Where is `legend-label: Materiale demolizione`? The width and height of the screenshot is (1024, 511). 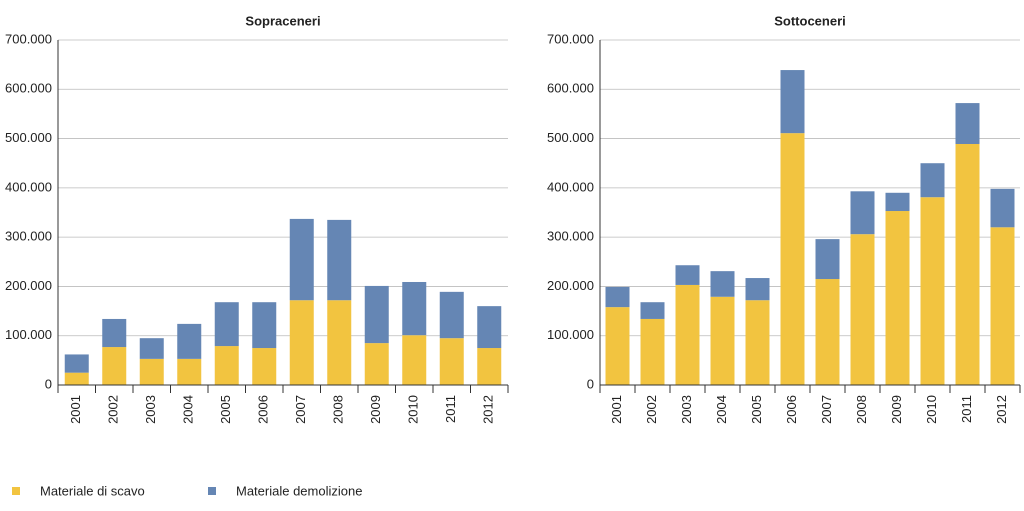 legend-label: Materiale demolizione is located at coordinates (299, 490).